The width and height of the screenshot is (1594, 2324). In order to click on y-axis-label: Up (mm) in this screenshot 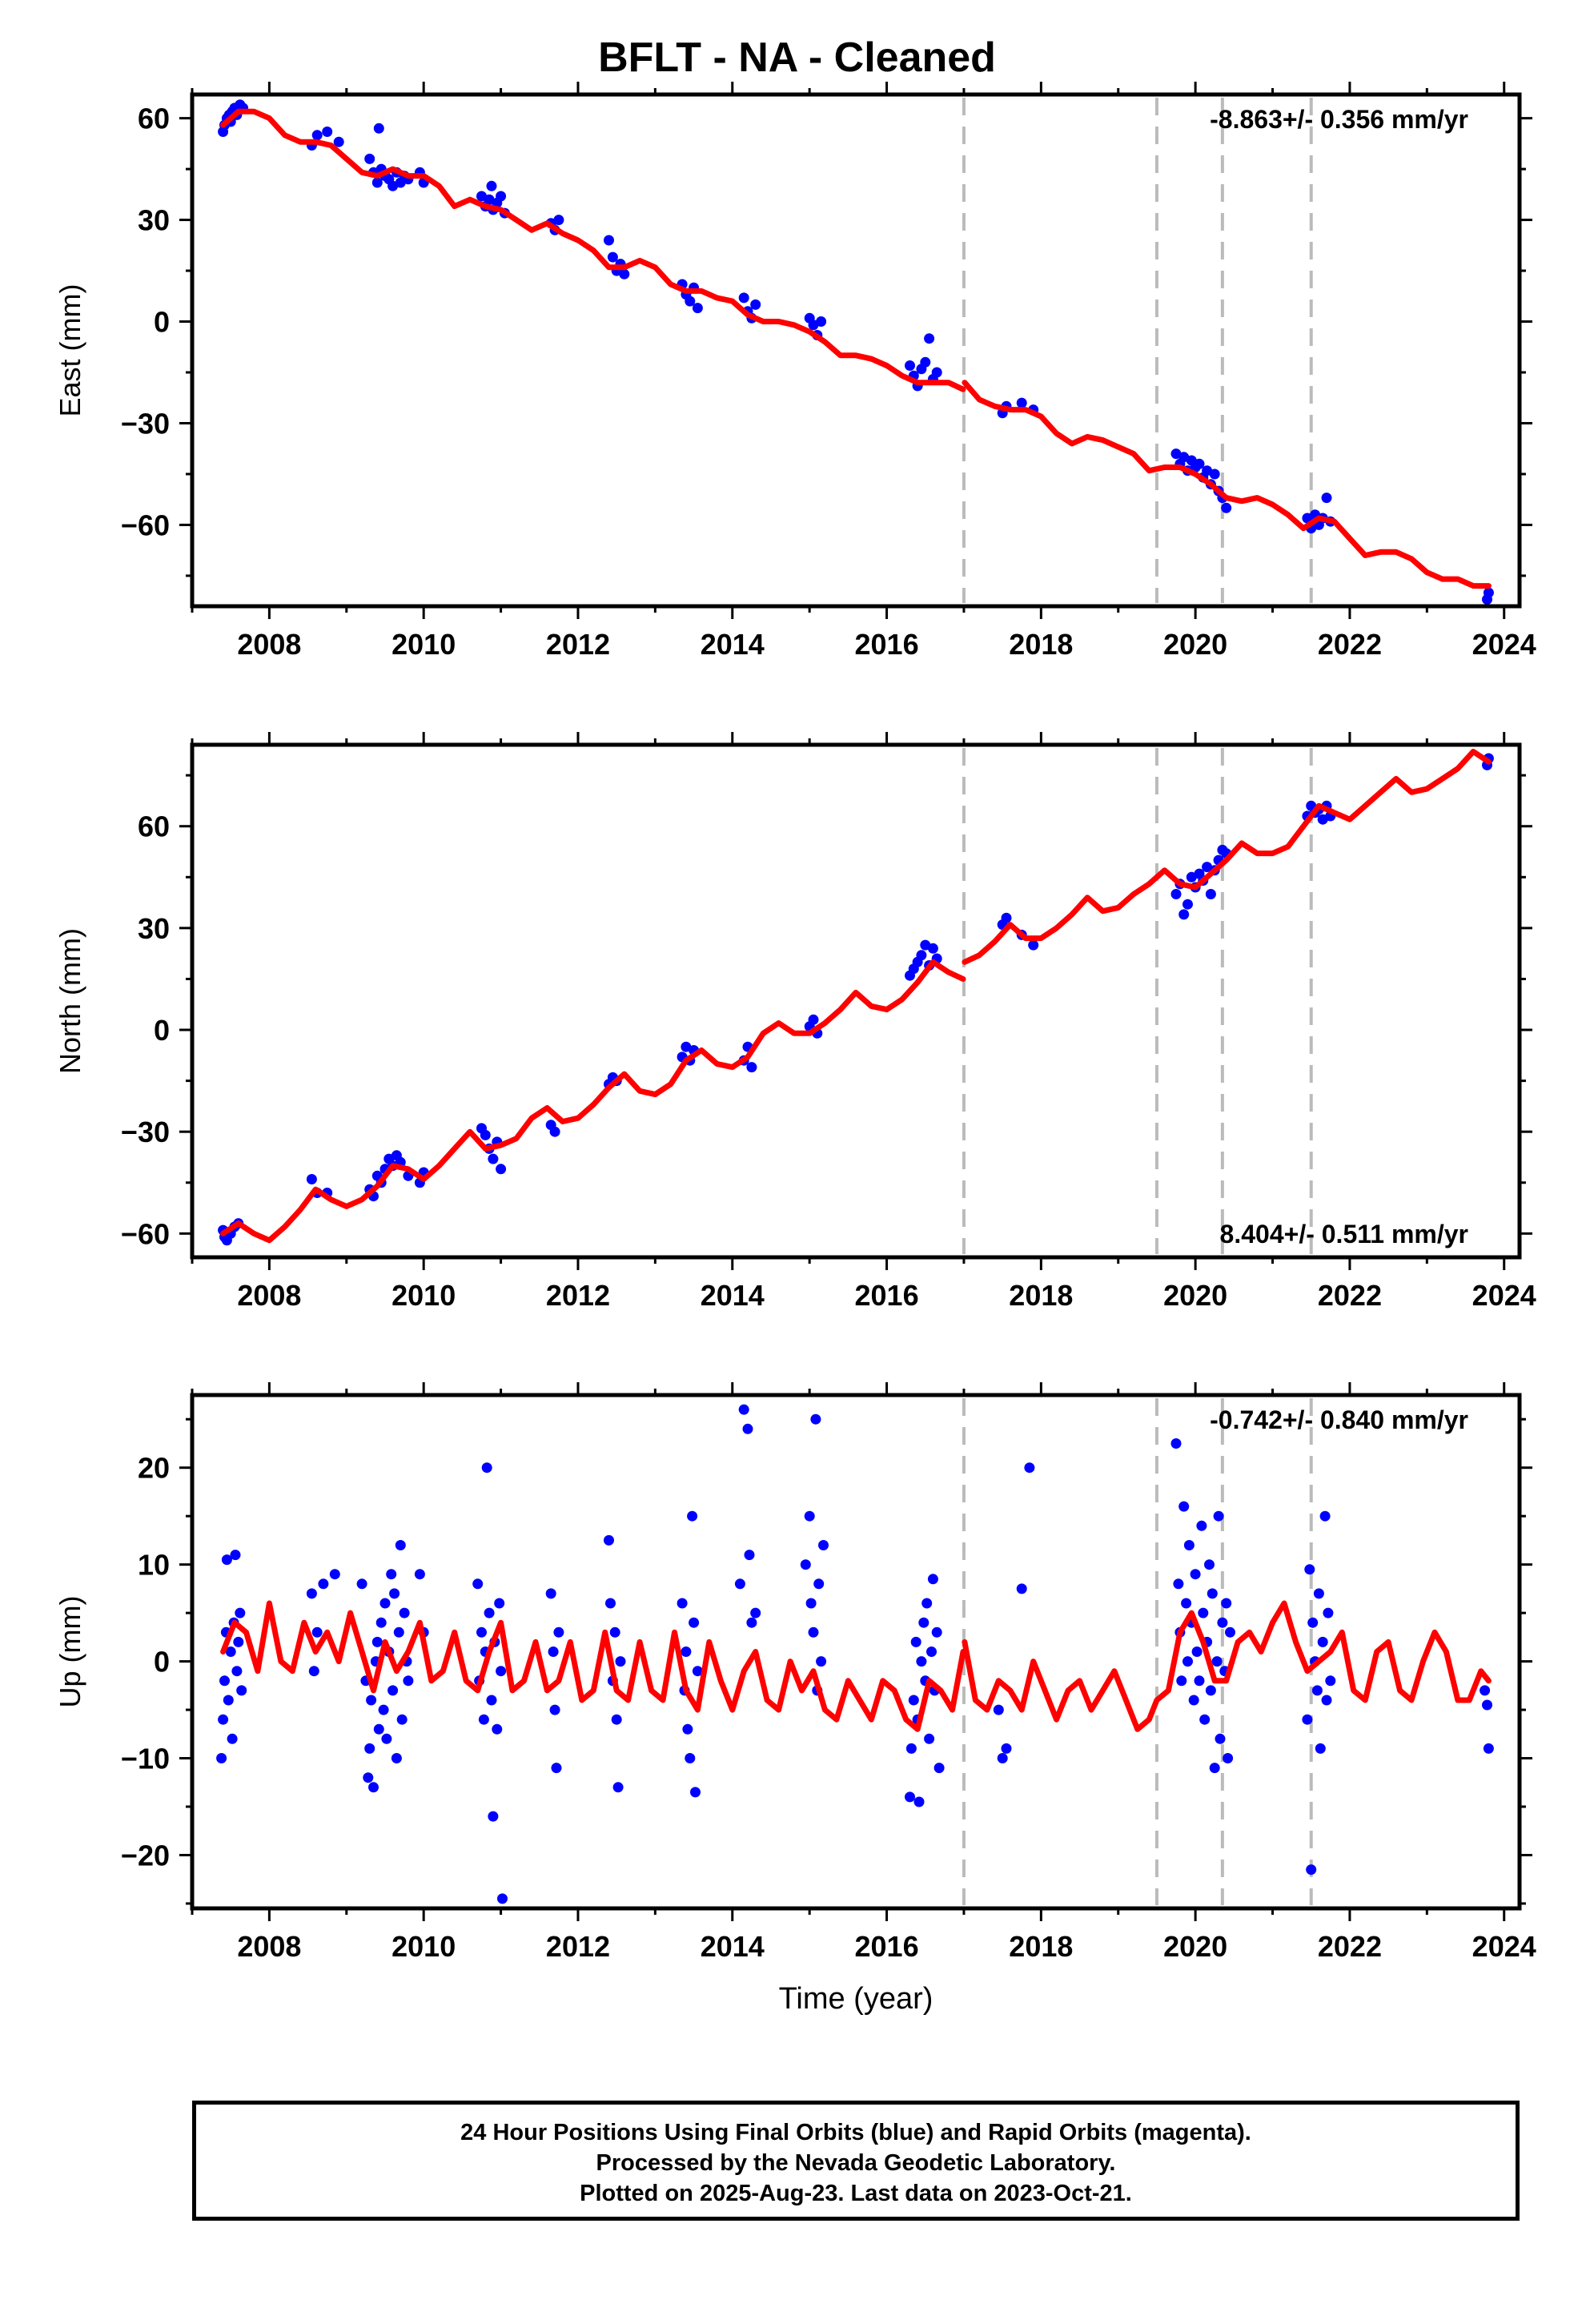, I will do `click(70, 1652)`.